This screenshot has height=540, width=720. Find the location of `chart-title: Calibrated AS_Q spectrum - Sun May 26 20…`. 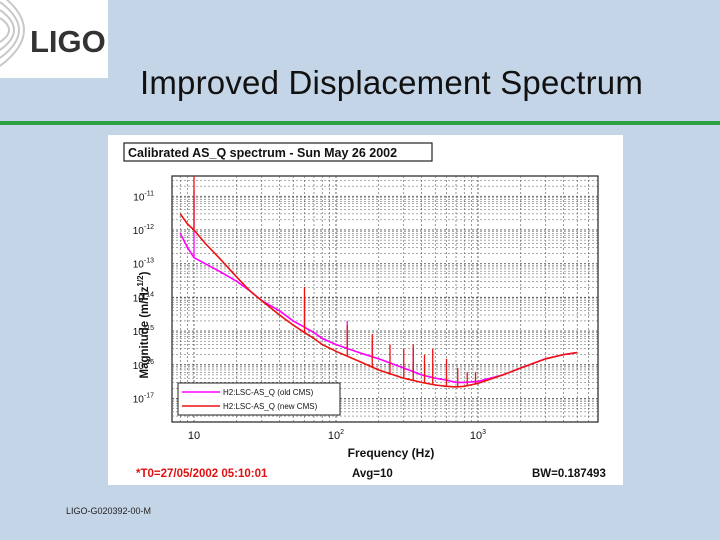

chart-title: Calibrated AS_Q spectrum - Sun May 26 20… is located at coordinates (262, 153).